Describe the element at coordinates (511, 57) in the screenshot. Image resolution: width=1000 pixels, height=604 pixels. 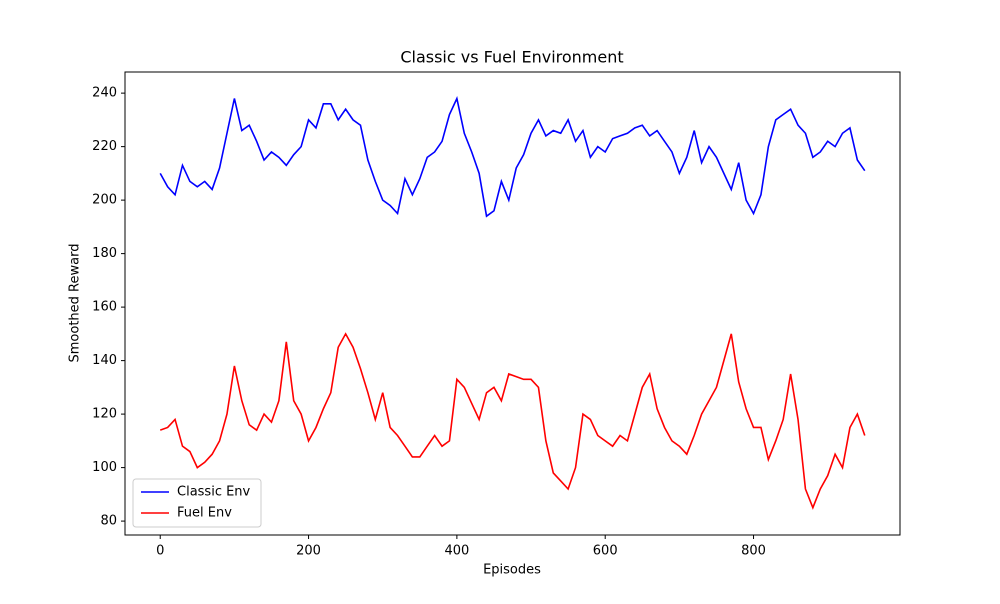
I see `chart-title: Classic vs Fuel Environment` at that location.